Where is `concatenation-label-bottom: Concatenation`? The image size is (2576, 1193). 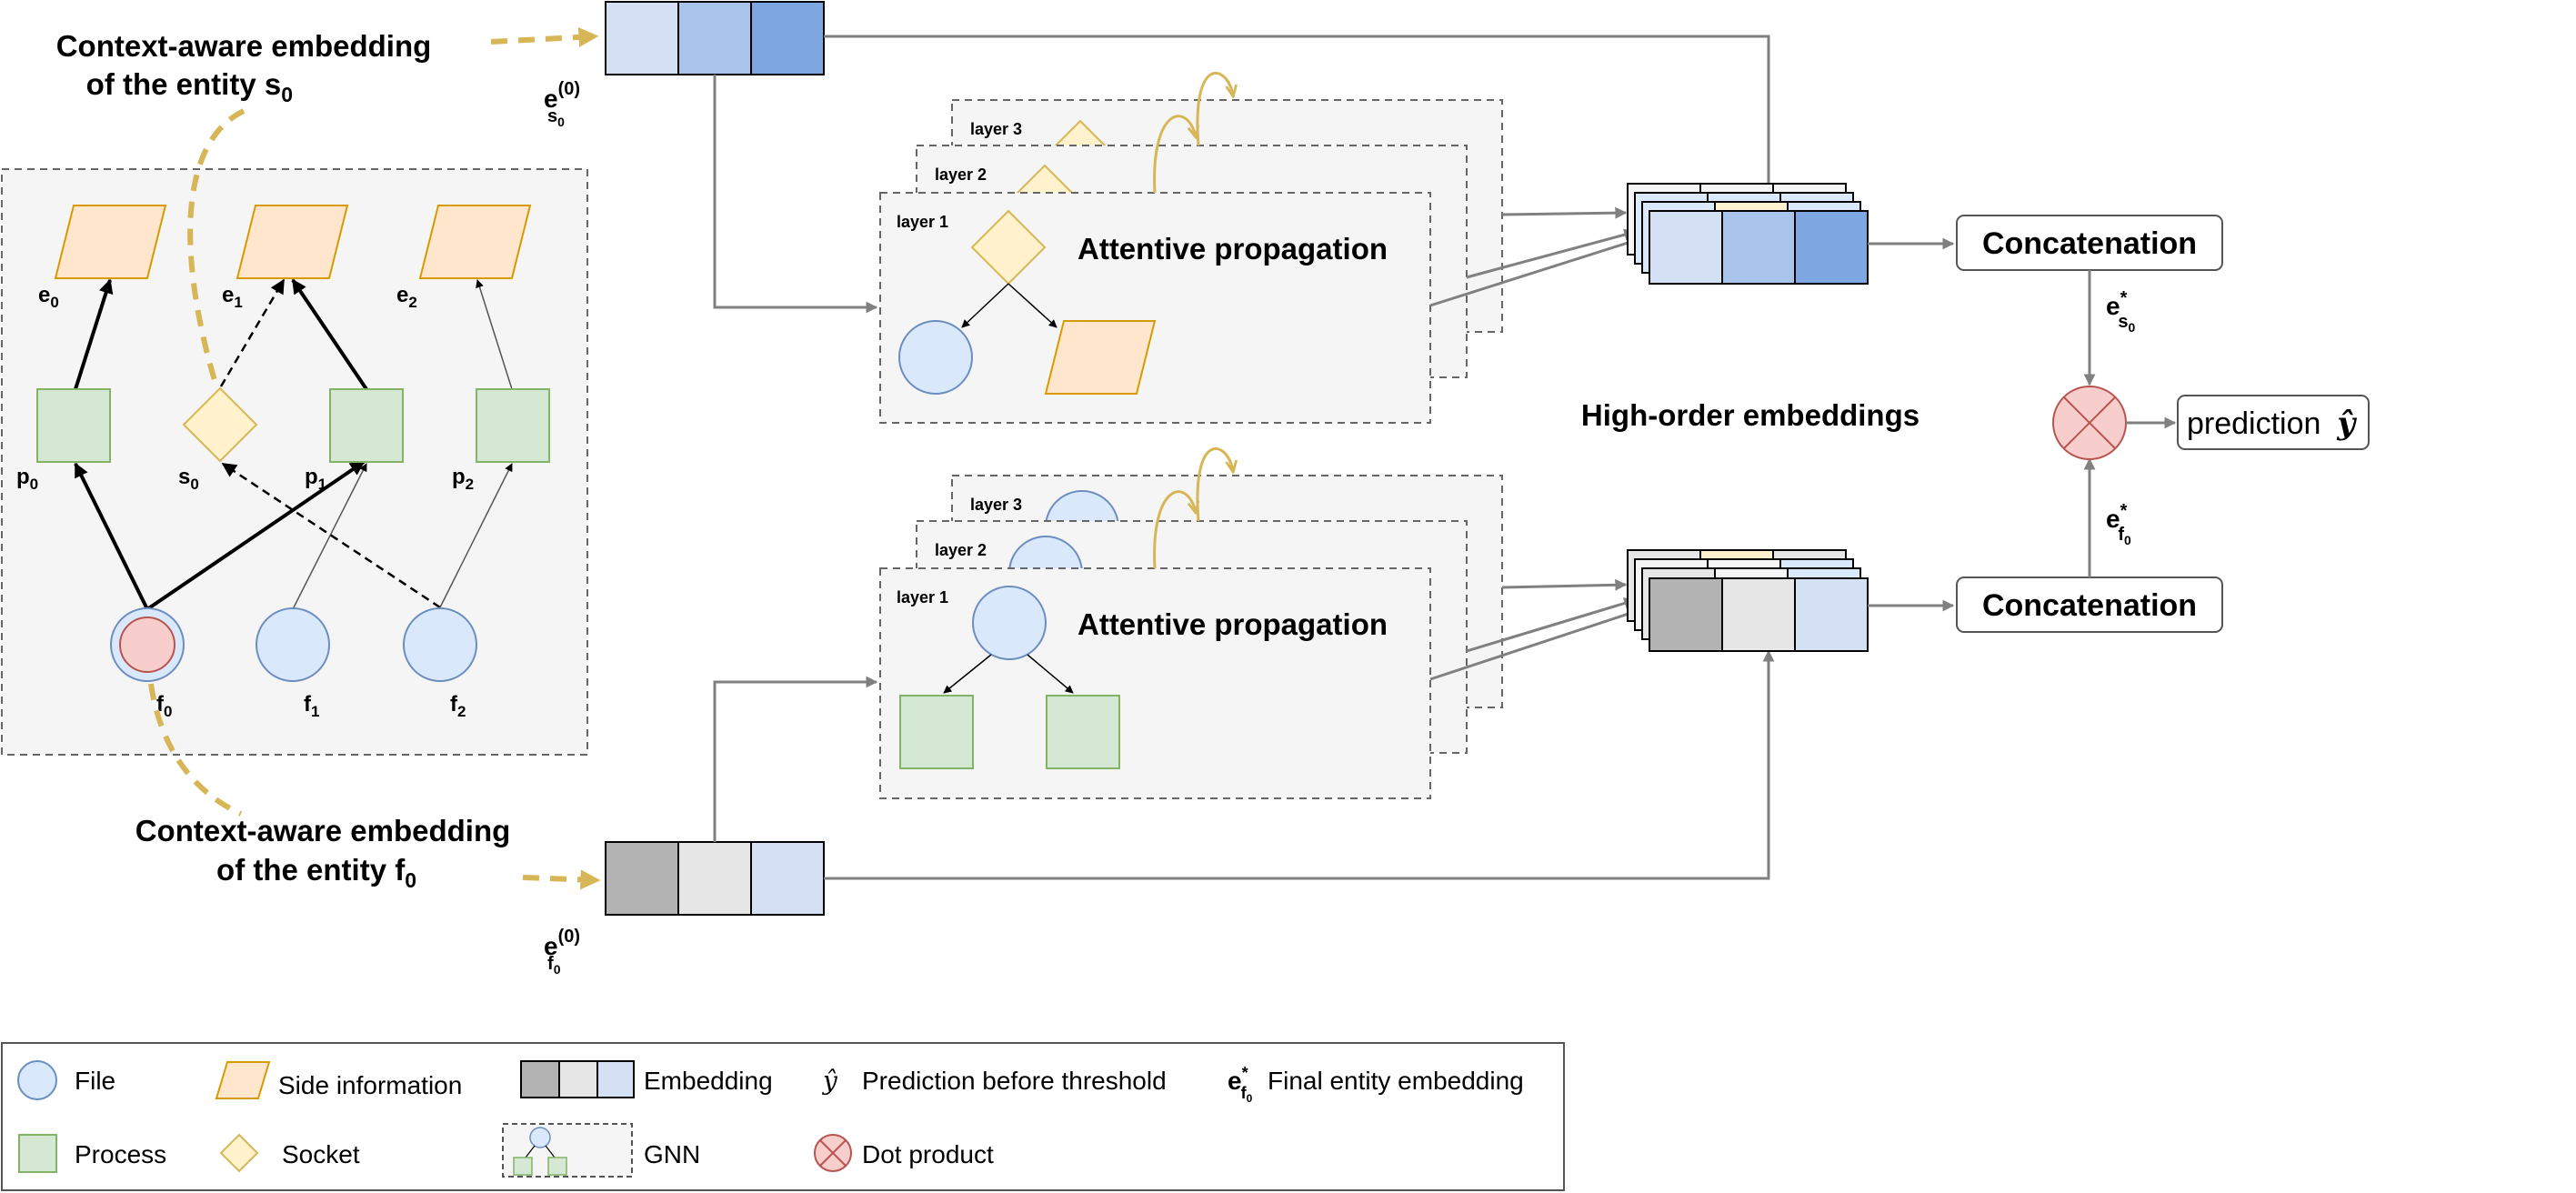
concatenation-label-bottom: Concatenation is located at coordinates (2089, 605).